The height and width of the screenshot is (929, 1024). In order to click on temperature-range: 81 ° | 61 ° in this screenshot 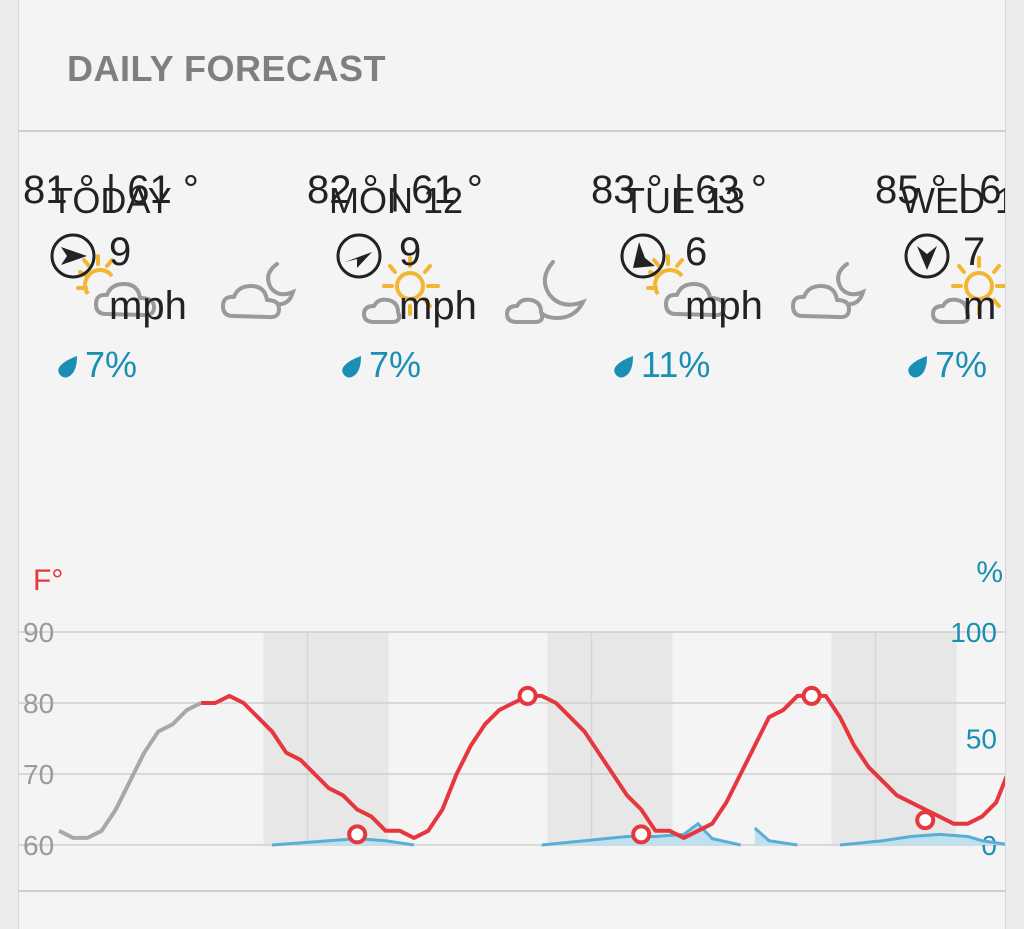, I will do `click(111, 190)`.